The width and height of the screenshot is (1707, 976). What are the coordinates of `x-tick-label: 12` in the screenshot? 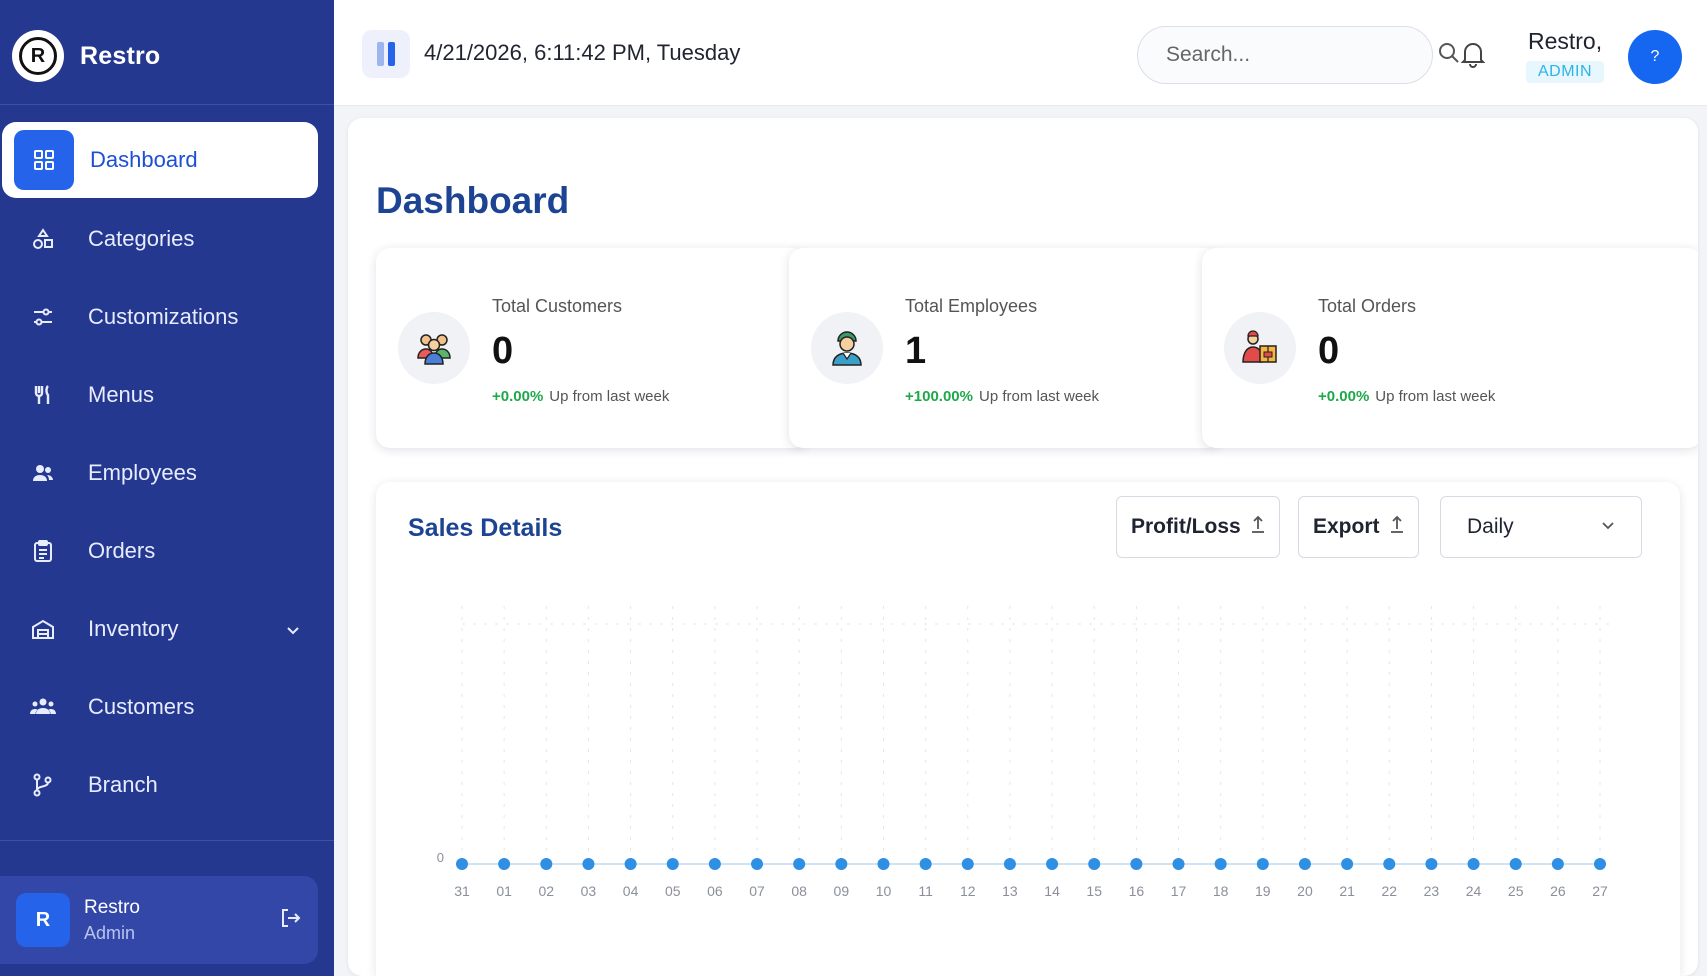 It's located at (968, 891).